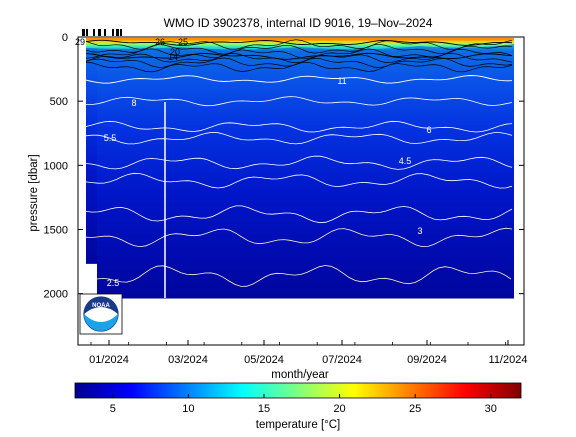 This screenshot has height=437, width=576. What do you see at coordinates (405, 161) in the screenshot?
I see `contour-label-4-5: 4.5` at bounding box center [405, 161].